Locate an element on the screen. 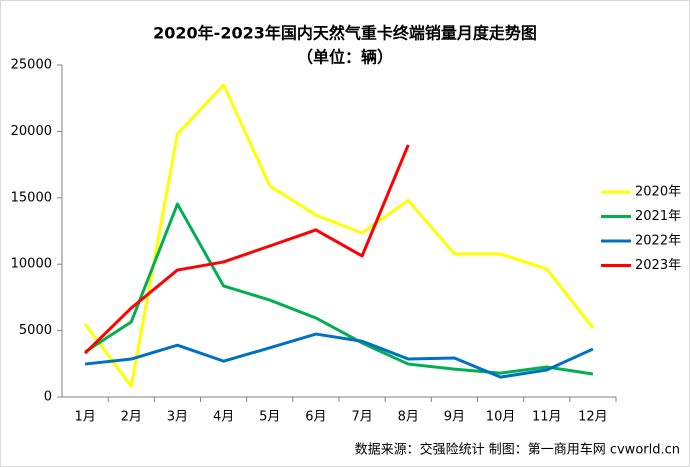 This screenshot has height=467, width=690. legend-label: 2023年 is located at coordinates (658, 265).